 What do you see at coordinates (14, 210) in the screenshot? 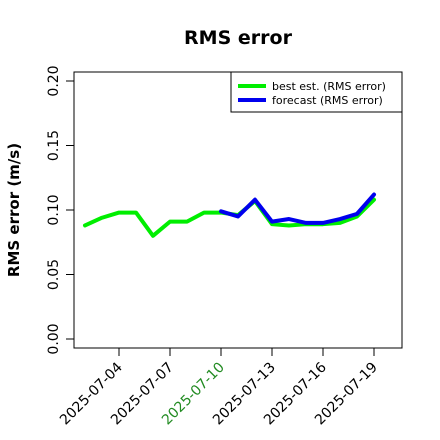
I see `y-axis-title: RMS error (m/s)` at bounding box center [14, 210].